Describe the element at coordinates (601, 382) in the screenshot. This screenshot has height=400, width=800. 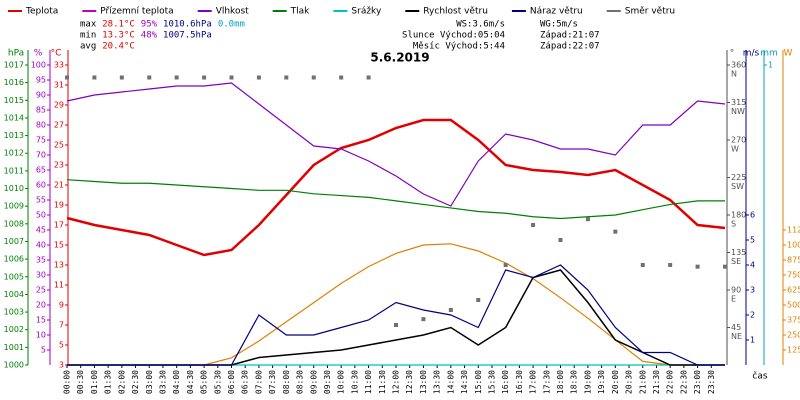
I see `x-tick-label: 19:30` at that location.